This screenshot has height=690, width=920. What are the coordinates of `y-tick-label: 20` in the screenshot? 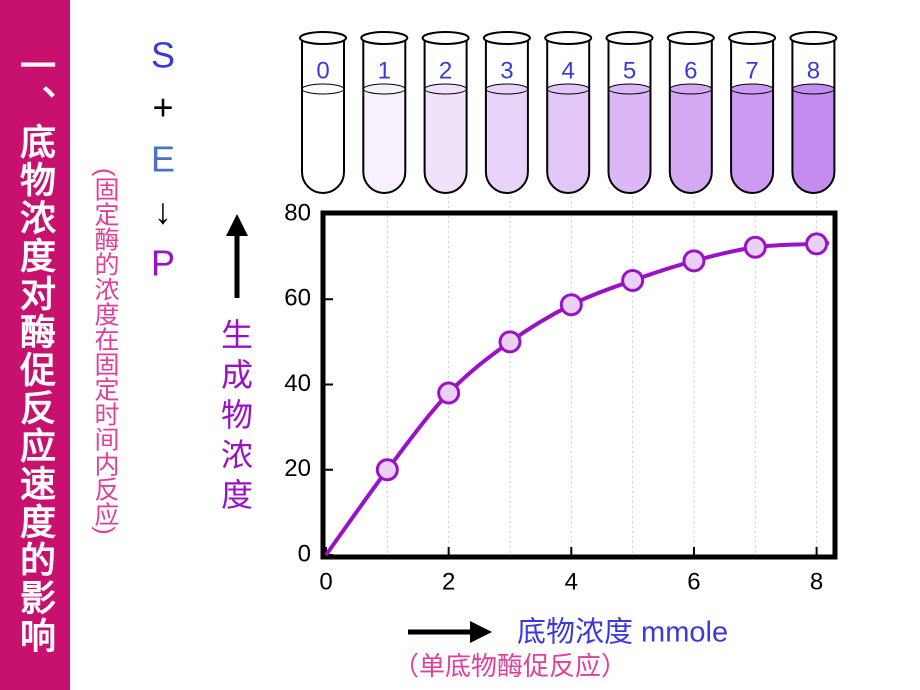 It's located at (297, 468).